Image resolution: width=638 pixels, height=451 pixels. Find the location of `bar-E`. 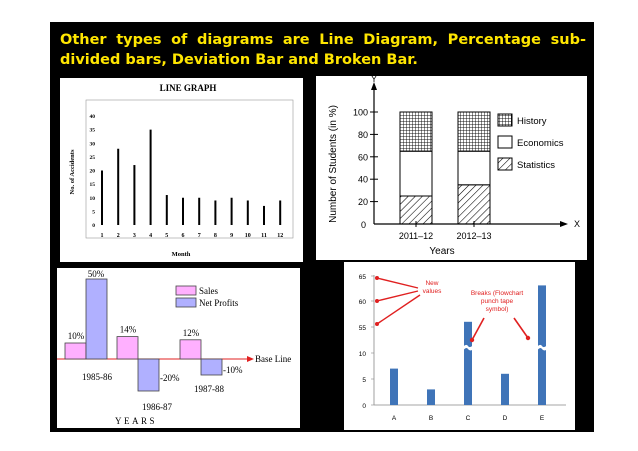

bar-E is located at coordinates (542, 345).